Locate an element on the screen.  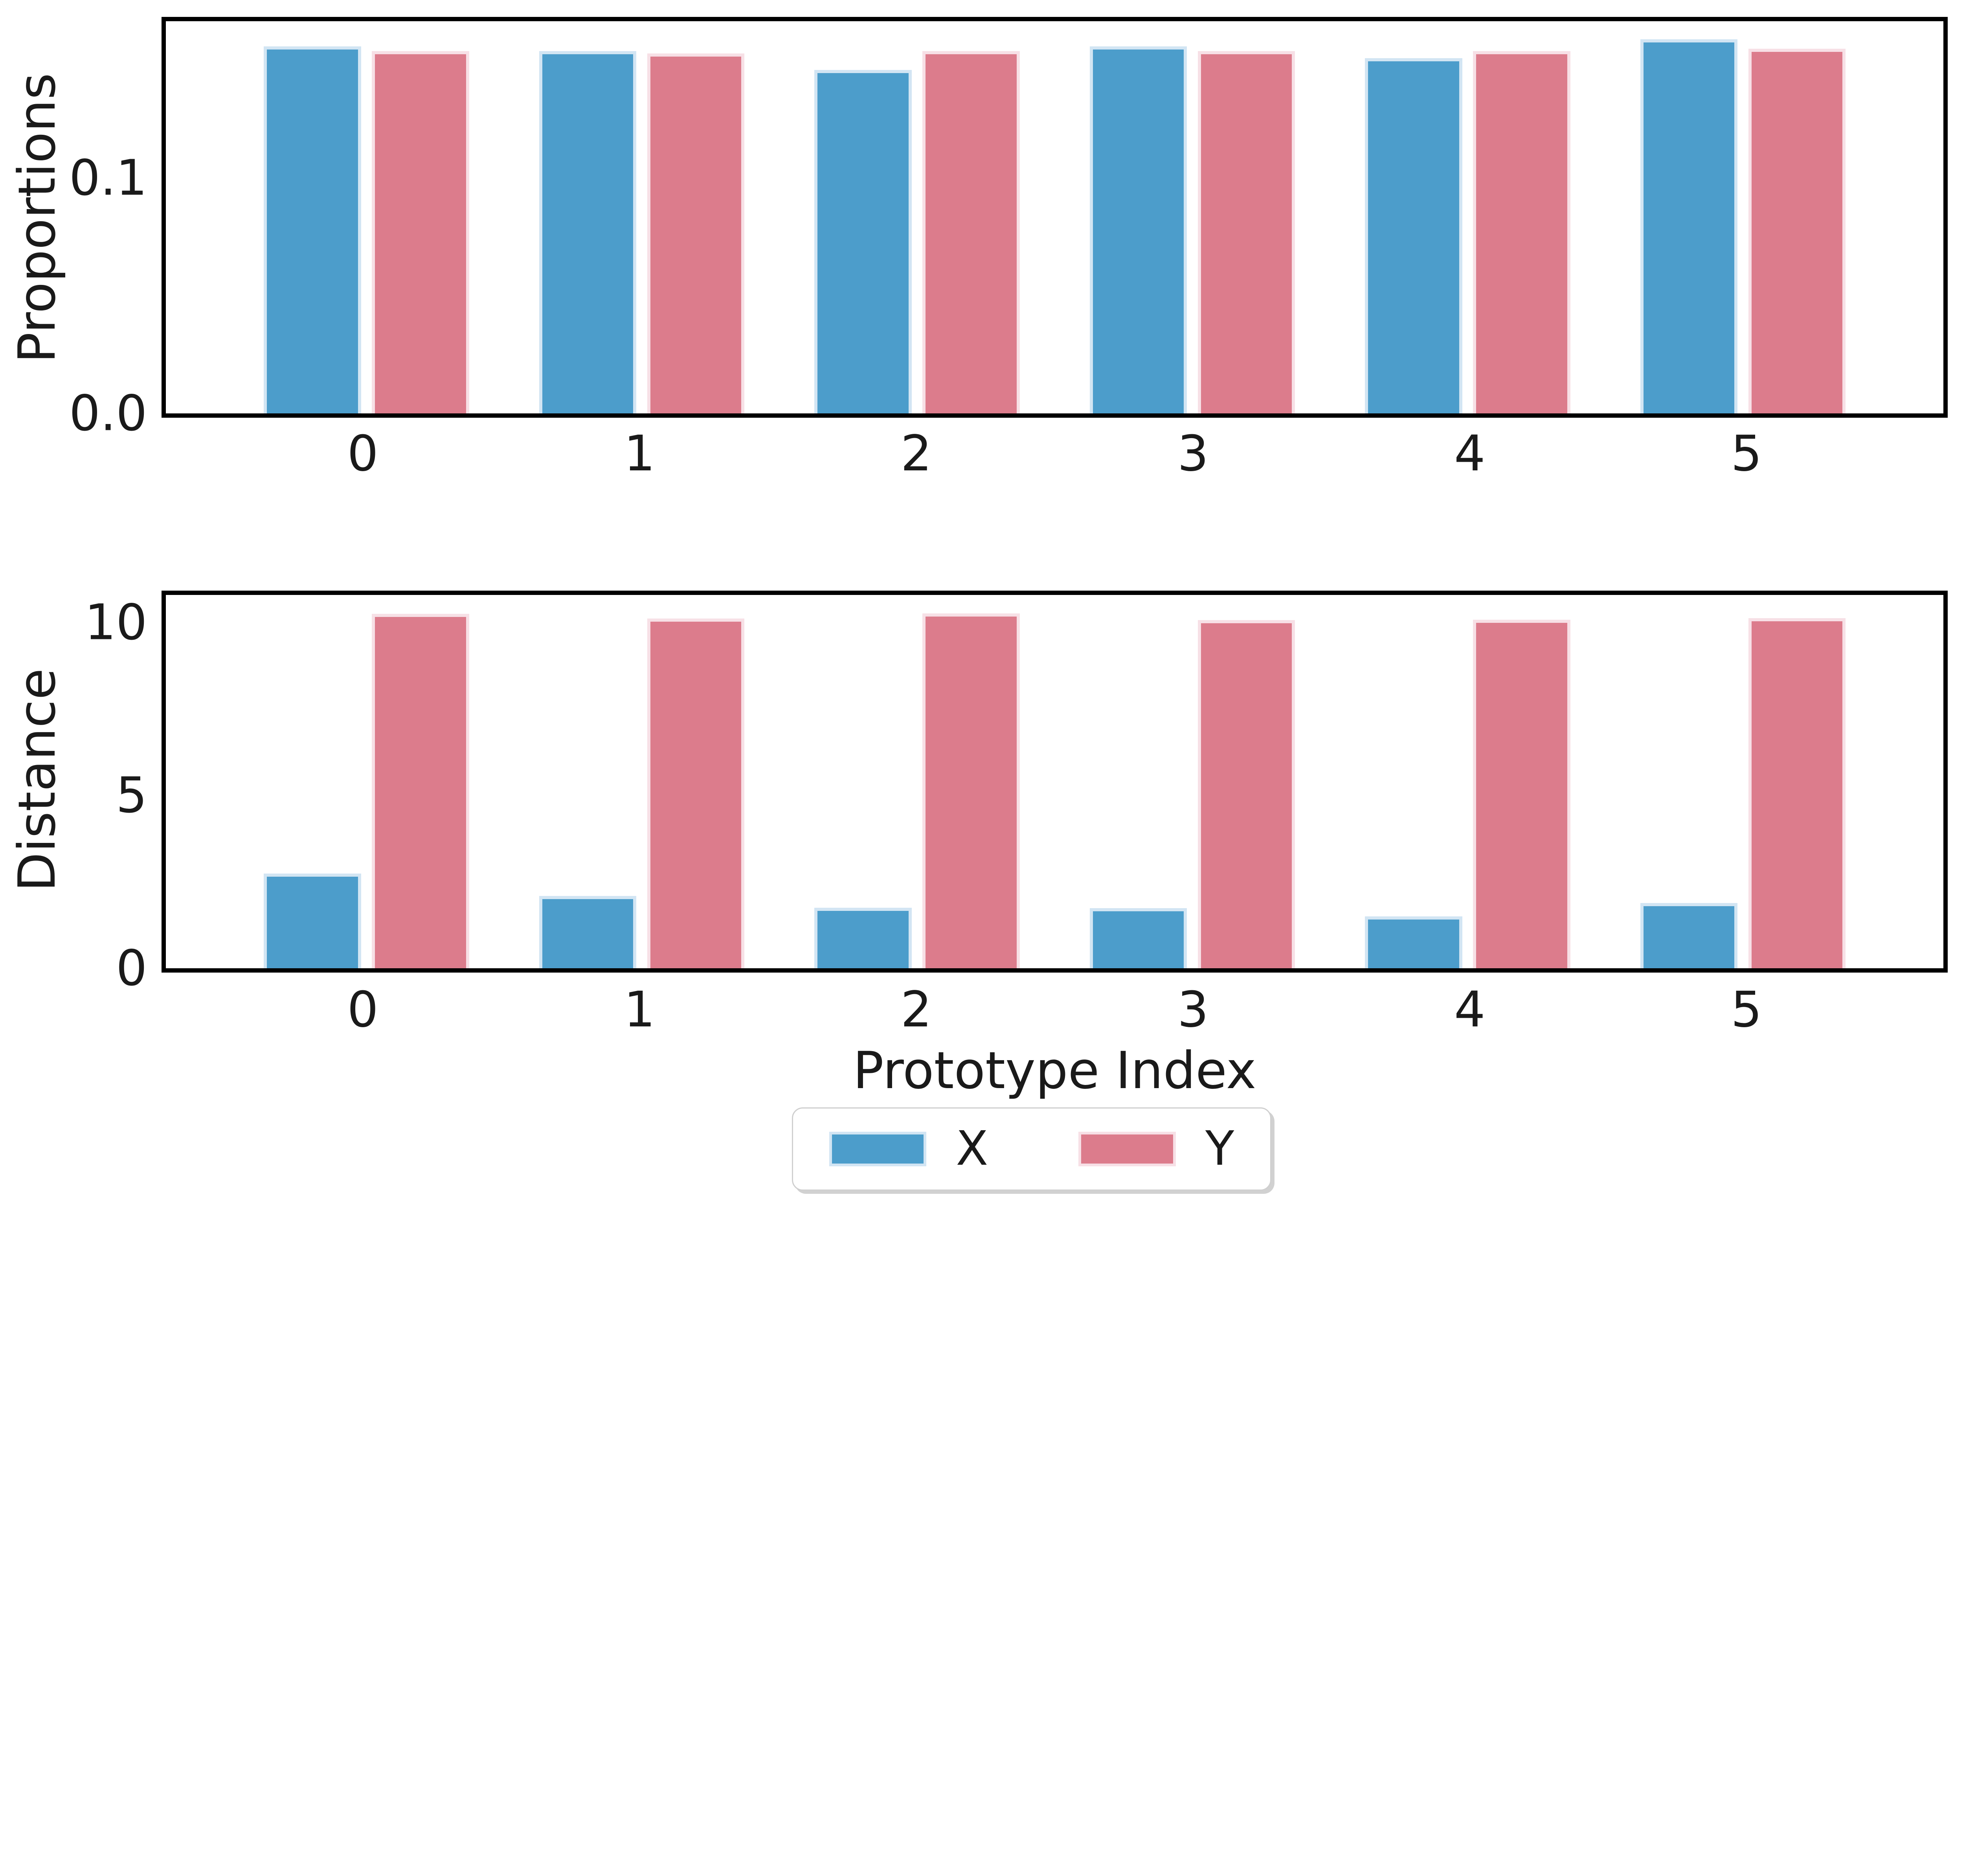
y-axis-label-distance: Distance is located at coordinates (37, 780).